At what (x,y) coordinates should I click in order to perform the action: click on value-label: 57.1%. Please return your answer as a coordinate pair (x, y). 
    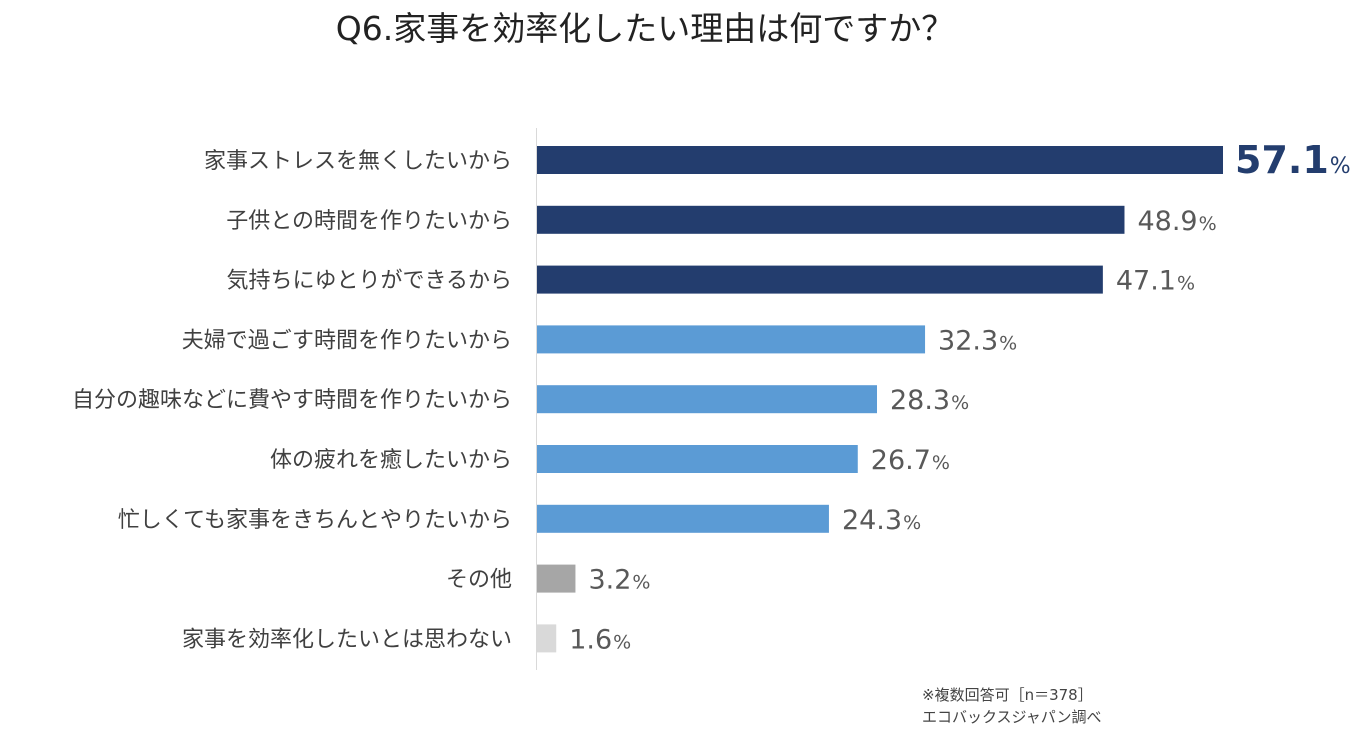
    Looking at the image, I should click on (1293, 160).